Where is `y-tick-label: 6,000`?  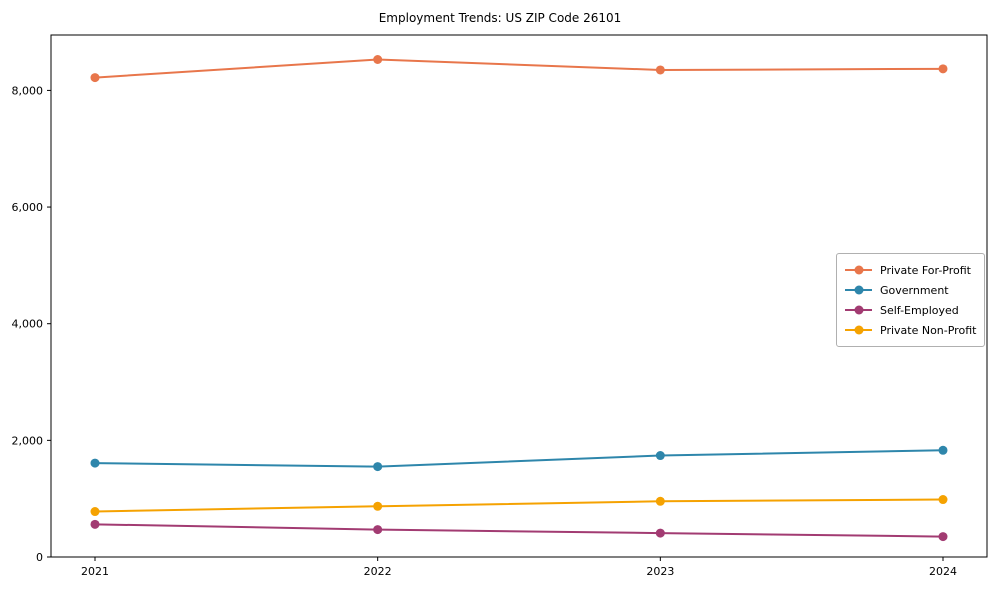
y-tick-label: 6,000 is located at coordinates (28, 207).